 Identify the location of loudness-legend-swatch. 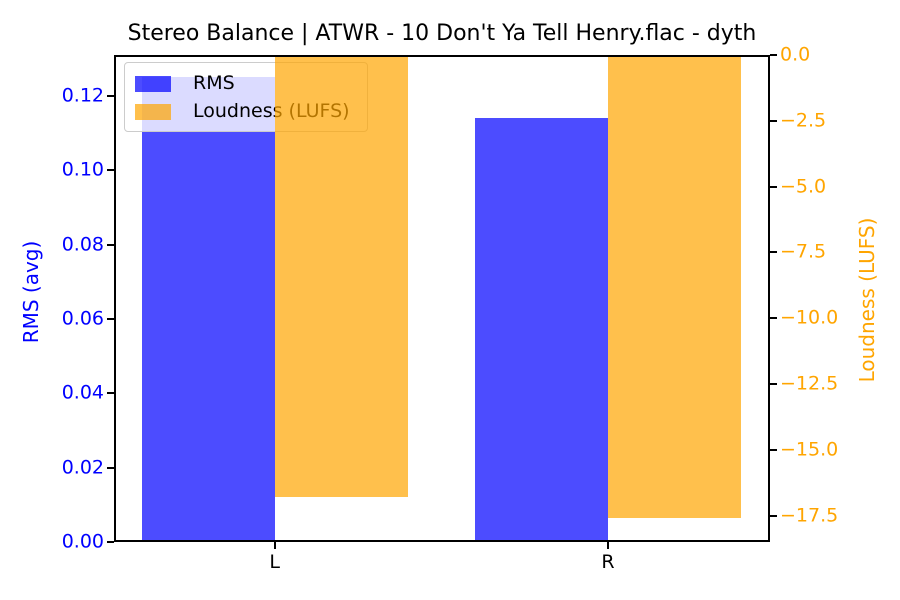
(153, 111).